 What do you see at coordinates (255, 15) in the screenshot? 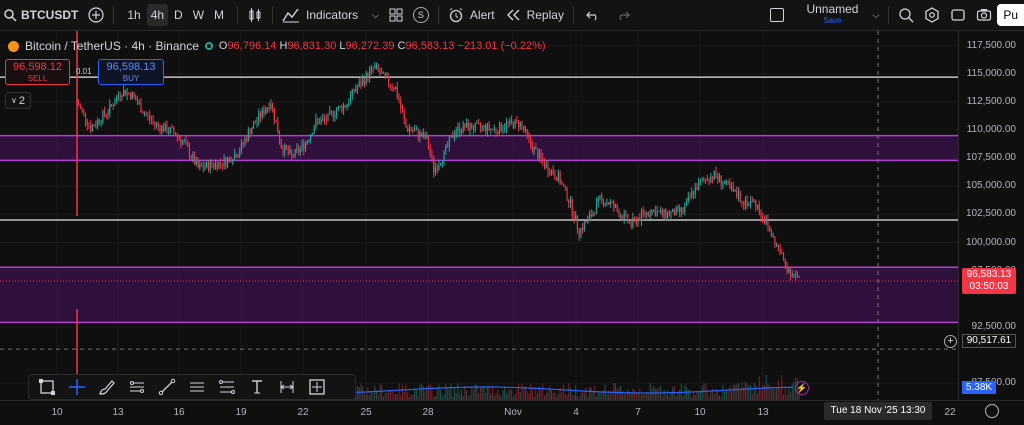
I see `chart-type-button` at bounding box center [255, 15].